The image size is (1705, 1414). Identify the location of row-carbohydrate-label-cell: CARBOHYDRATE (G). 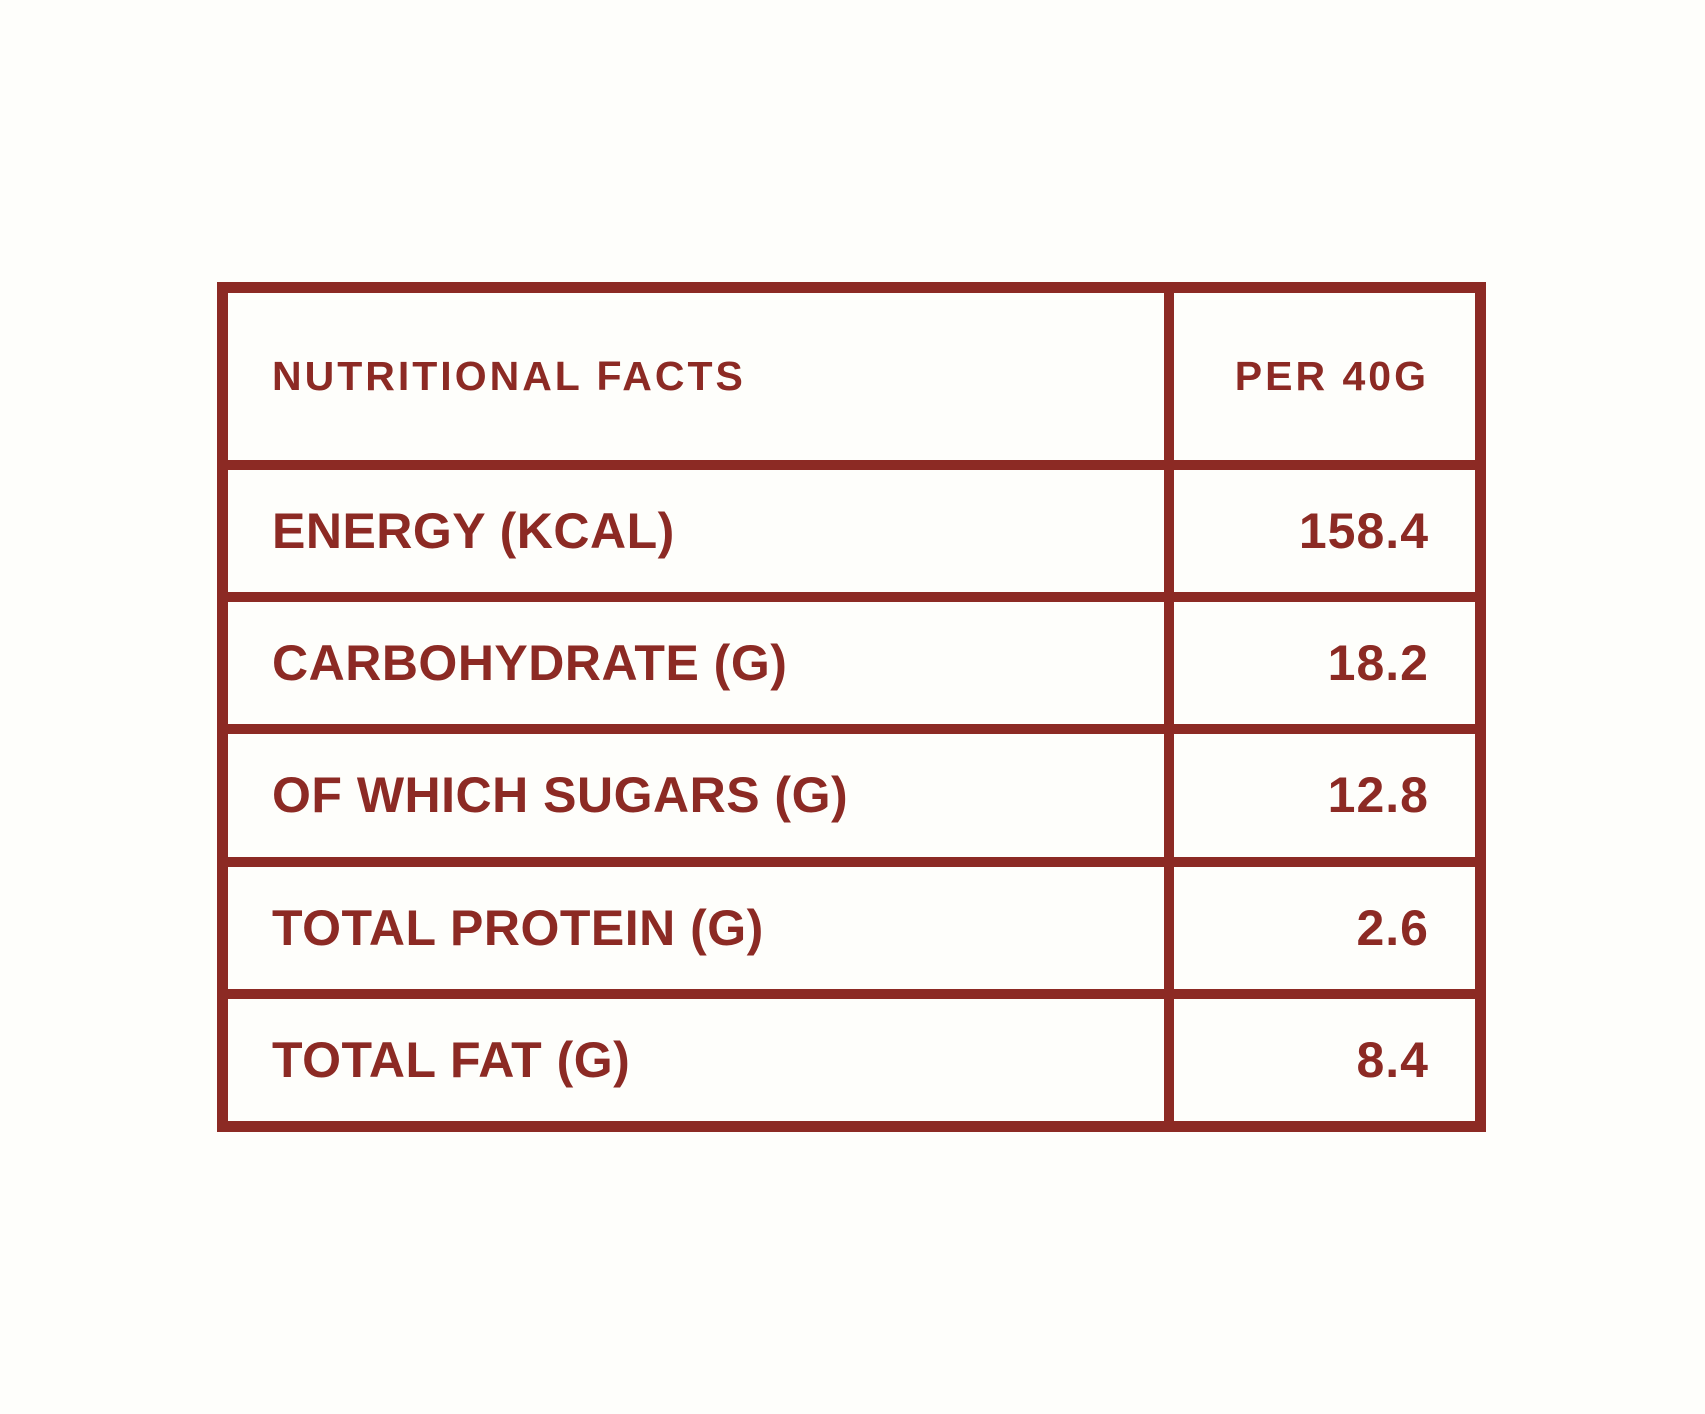
(696, 663).